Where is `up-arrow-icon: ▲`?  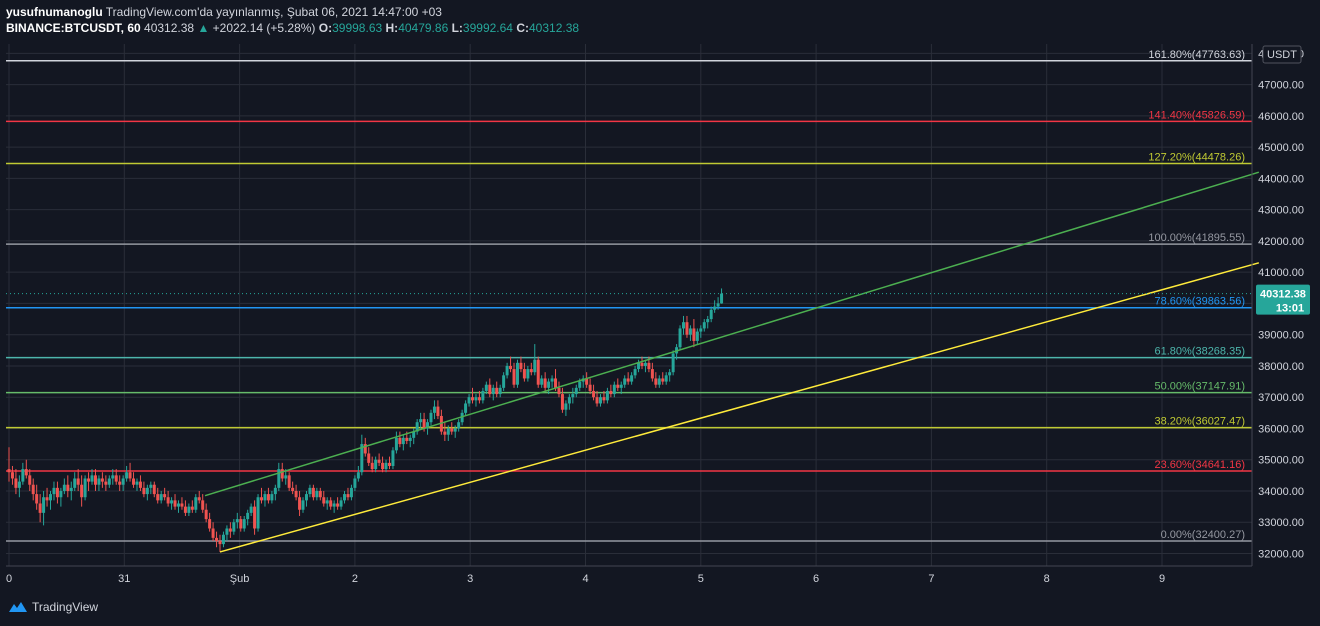
up-arrow-icon: ▲ is located at coordinates (203, 28).